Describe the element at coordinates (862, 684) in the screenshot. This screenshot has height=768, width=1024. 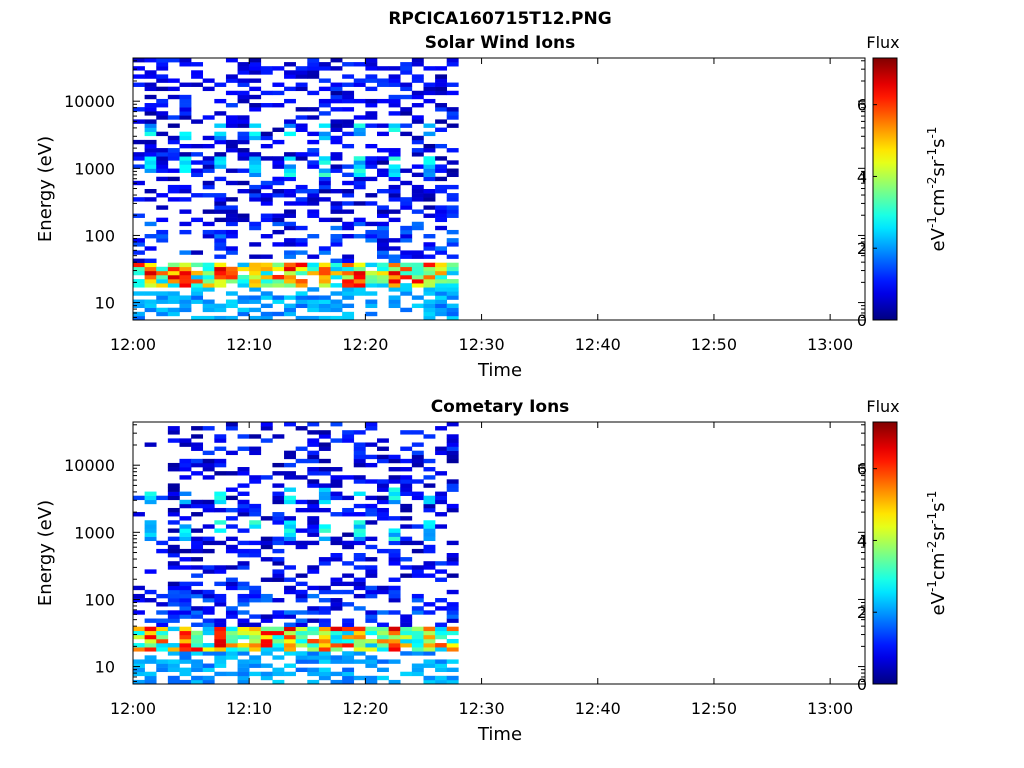
I see `colorbar-tick-label: 0` at that location.